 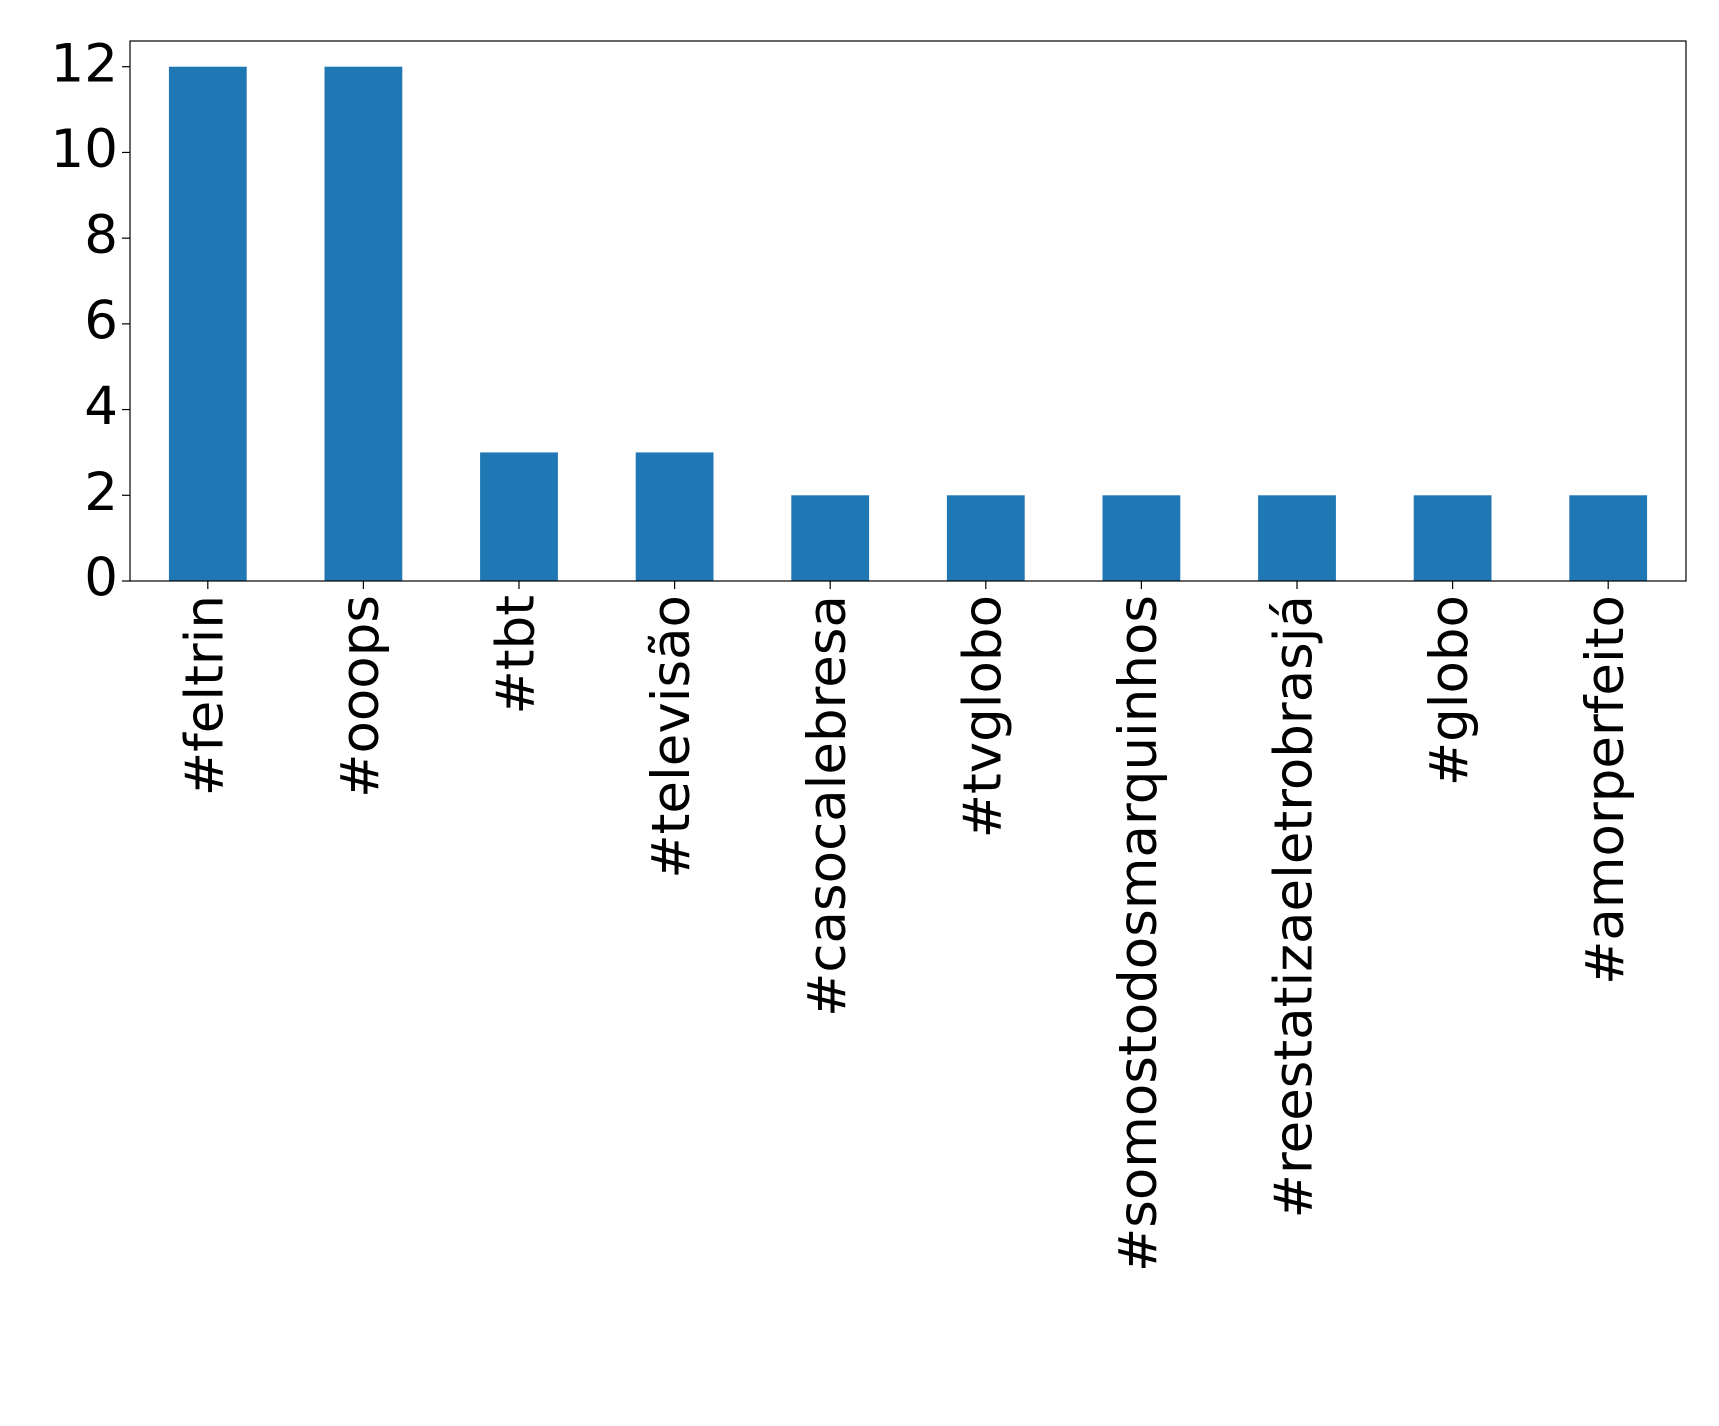 What do you see at coordinates (101, 406) in the screenshot?
I see `y-tick-label: 4` at bounding box center [101, 406].